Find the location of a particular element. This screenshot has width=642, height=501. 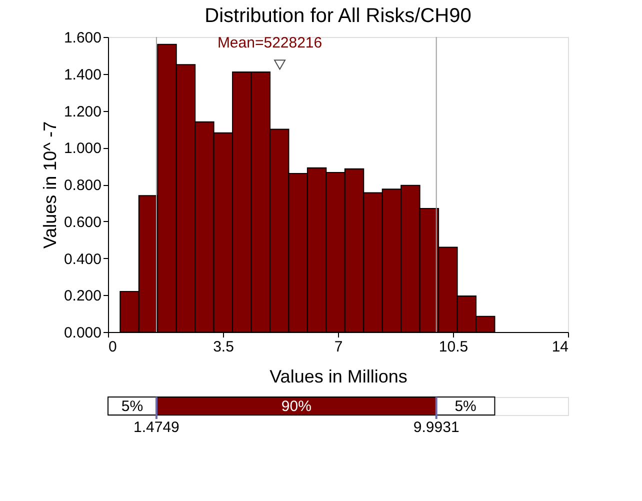

text: 90% is located at coordinates (296, 406).